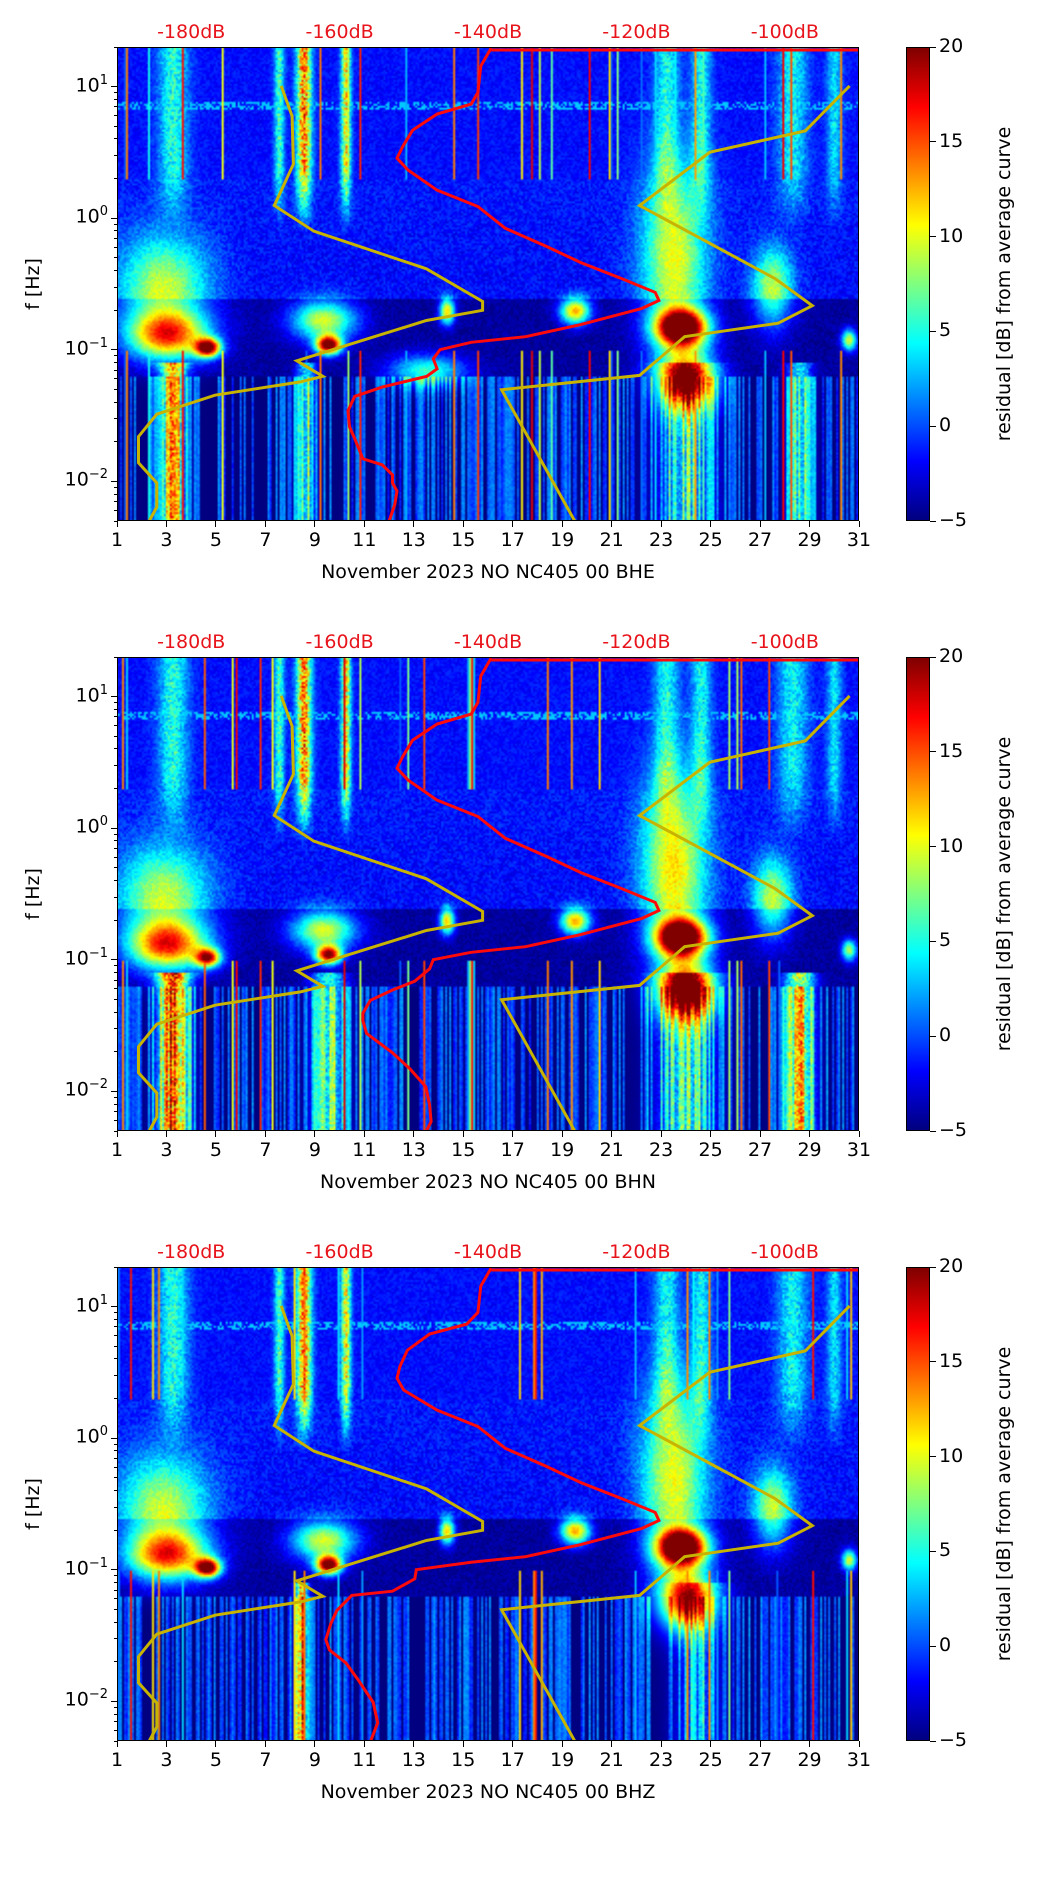 This screenshot has width=1052, height=1877. I want to click on x-tick-label: 31, so click(859, 1150).